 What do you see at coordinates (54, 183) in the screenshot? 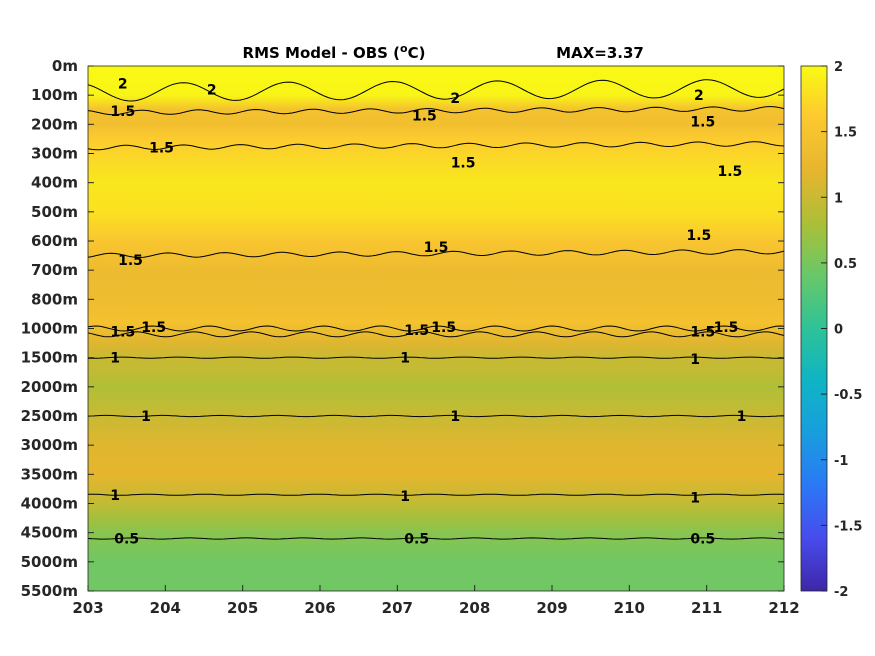
I see `y-tick-label: 400m` at bounding box center [54, 183].